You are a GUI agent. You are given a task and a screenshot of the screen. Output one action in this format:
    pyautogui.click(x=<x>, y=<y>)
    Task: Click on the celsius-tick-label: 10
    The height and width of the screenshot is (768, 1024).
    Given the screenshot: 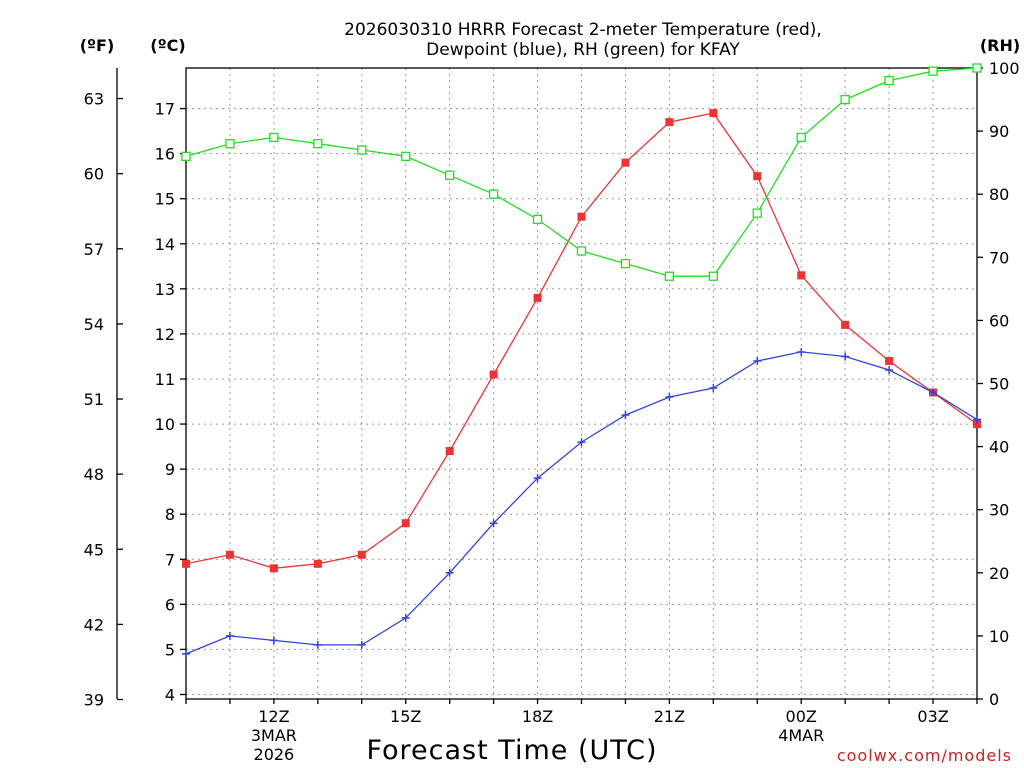 What is the action you would take?
    pyautogui.click(x=165, y=424)
    